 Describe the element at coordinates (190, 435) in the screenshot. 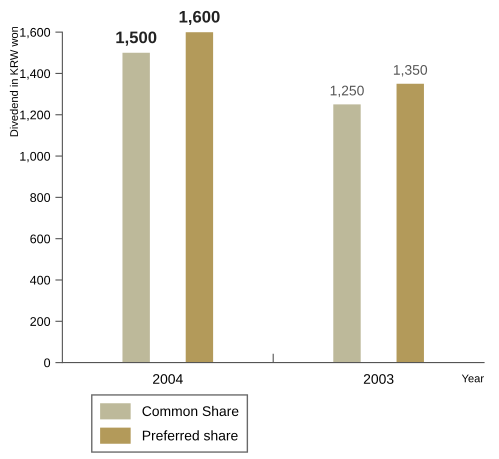

I see `legend-label: Preferred share` at that location.